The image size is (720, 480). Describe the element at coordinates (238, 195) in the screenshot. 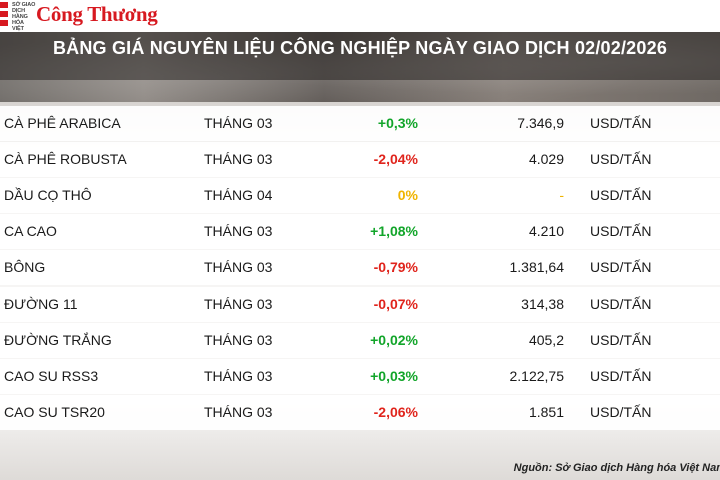

I see `contract-month: THÁNG 04` at that location.